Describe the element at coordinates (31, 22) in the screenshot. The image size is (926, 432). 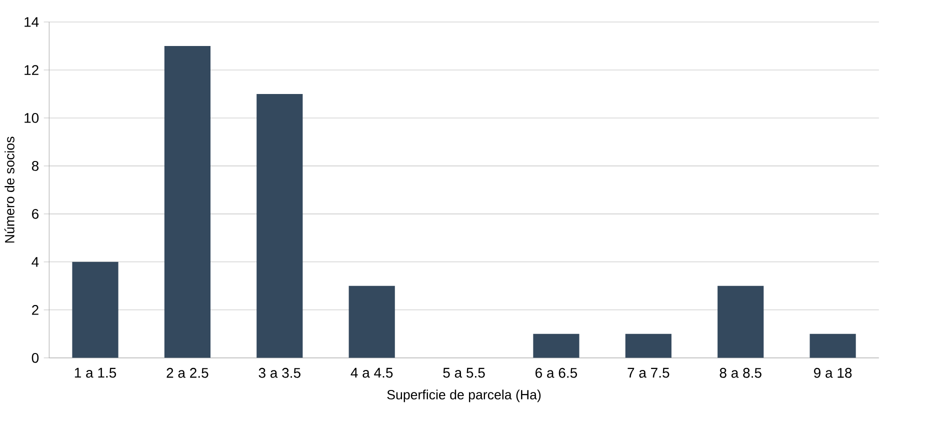
I see `y-tick-label: 14` at that location.